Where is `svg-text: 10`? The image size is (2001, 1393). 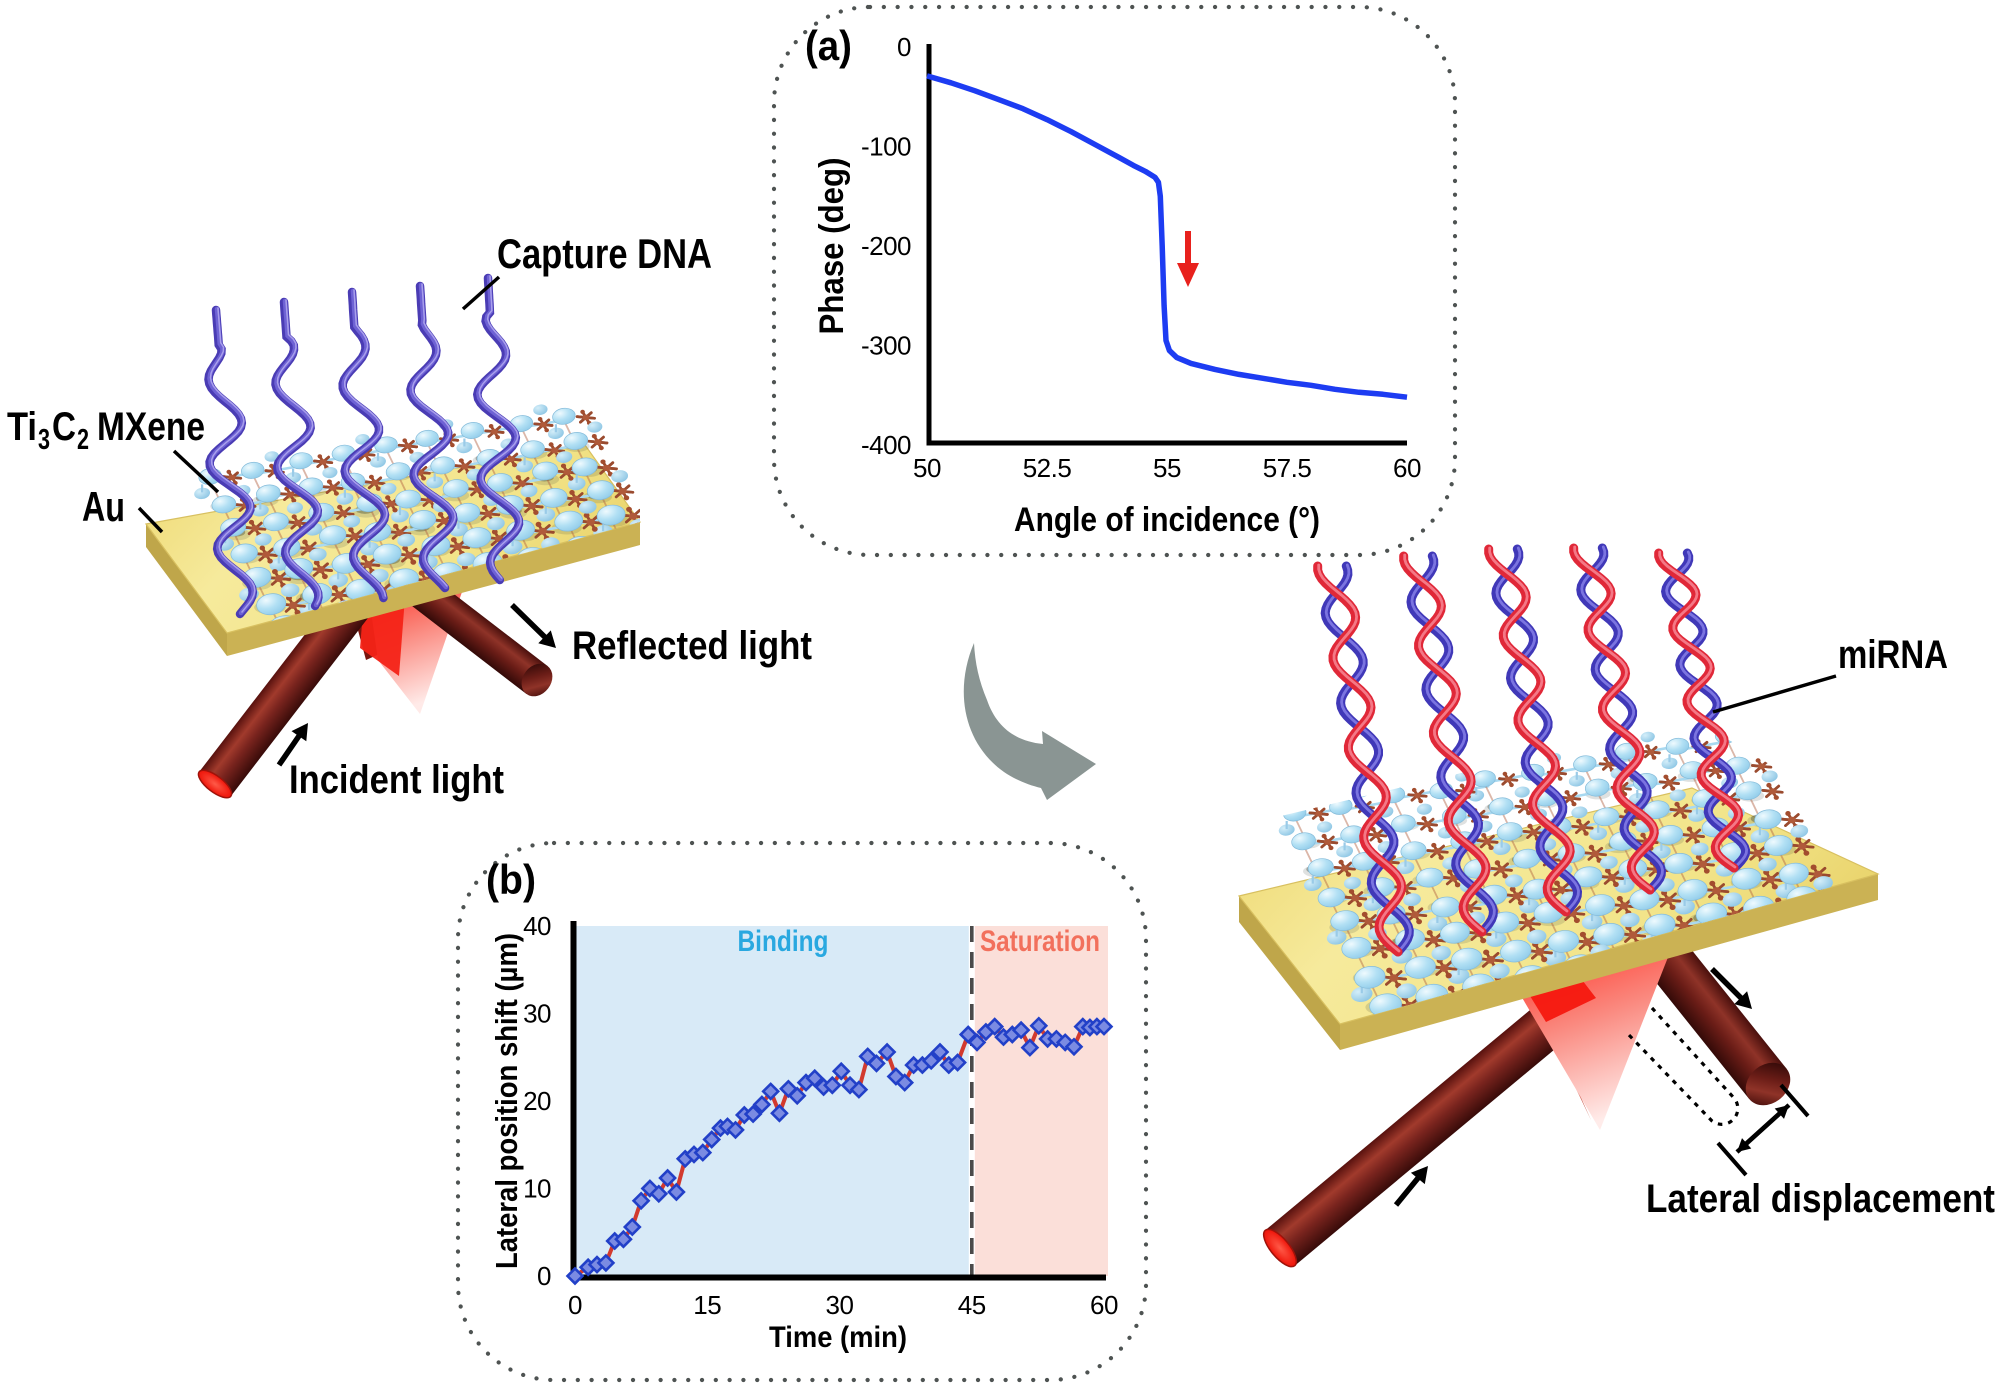
svg-text: 10 is located at coordinates (537, 1189).